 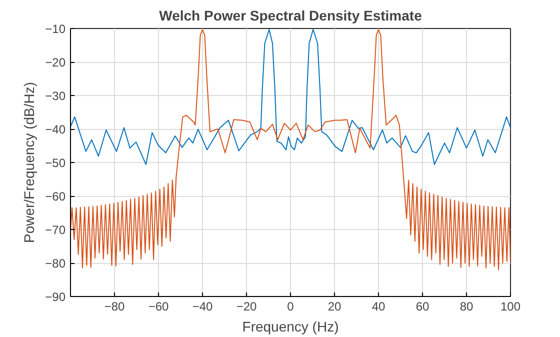 I want to click on x-axis-title: Frequency (Hz), so click(x=290, y=326).